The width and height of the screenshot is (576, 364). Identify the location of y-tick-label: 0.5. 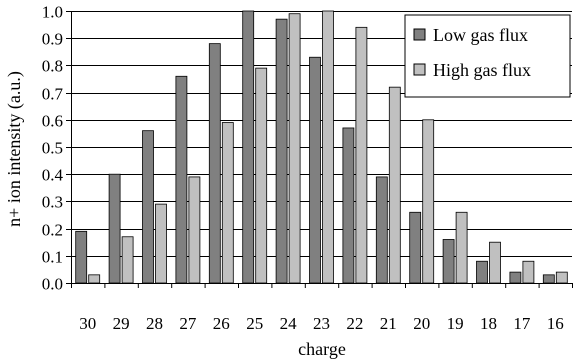
(52, 148).